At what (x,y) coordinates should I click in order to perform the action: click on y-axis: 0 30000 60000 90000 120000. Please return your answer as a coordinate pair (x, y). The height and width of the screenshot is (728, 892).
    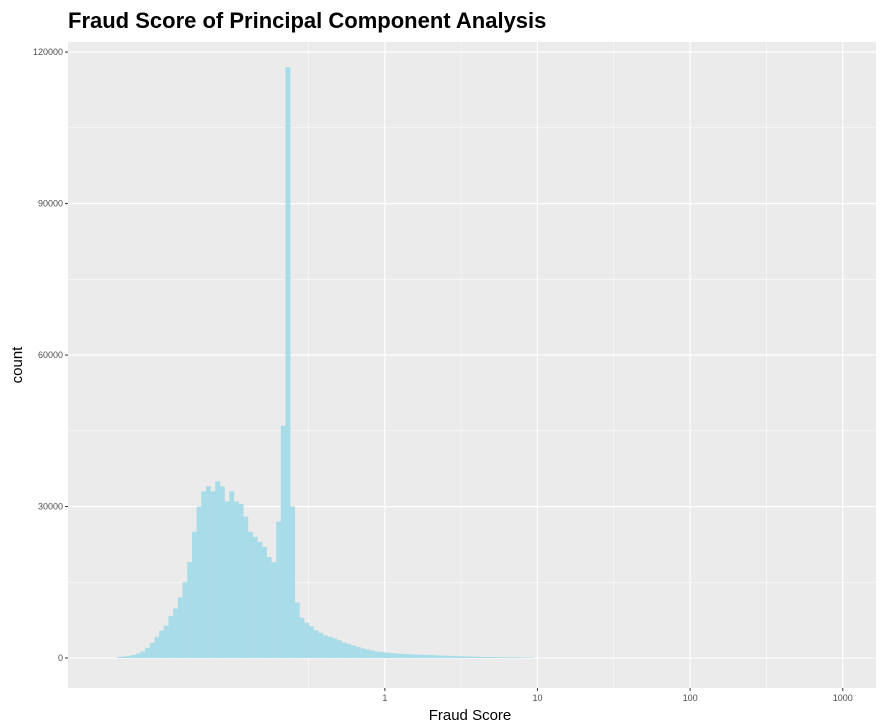
    Looking at the image, I should click on (50, 355).